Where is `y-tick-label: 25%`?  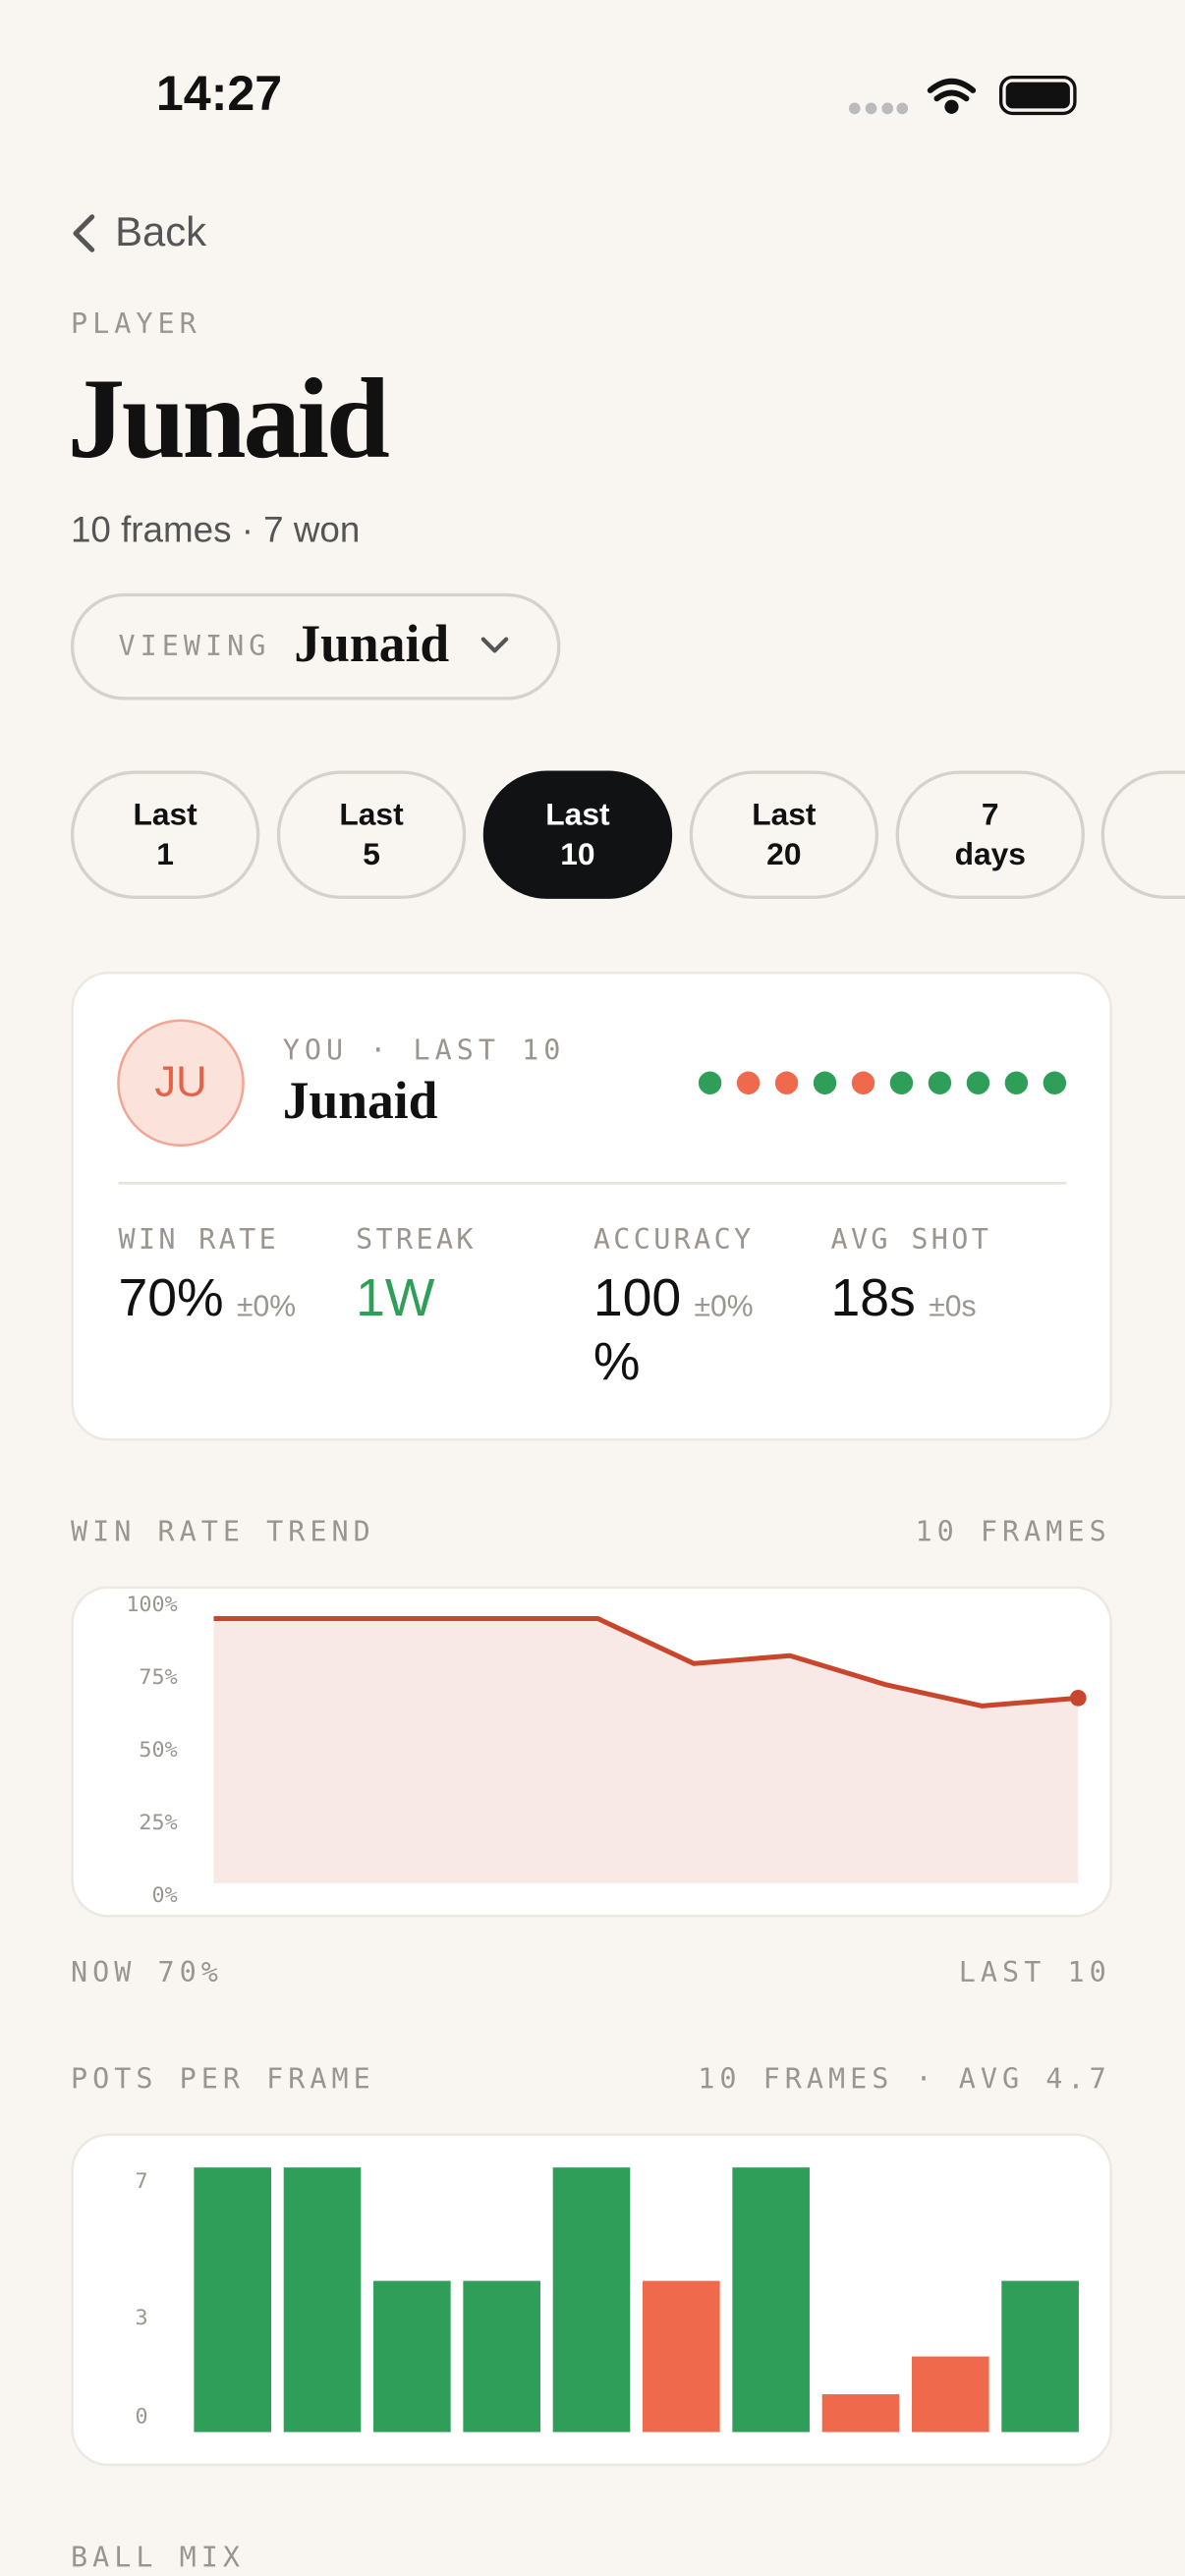
y-tick-label: 25% is located at coordinates (158, 1823).